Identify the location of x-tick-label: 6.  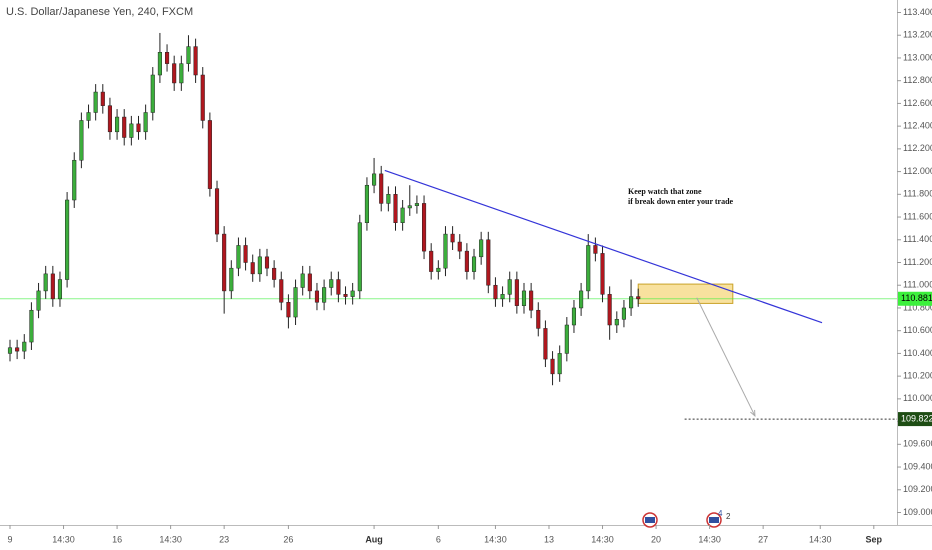
(438, 539).